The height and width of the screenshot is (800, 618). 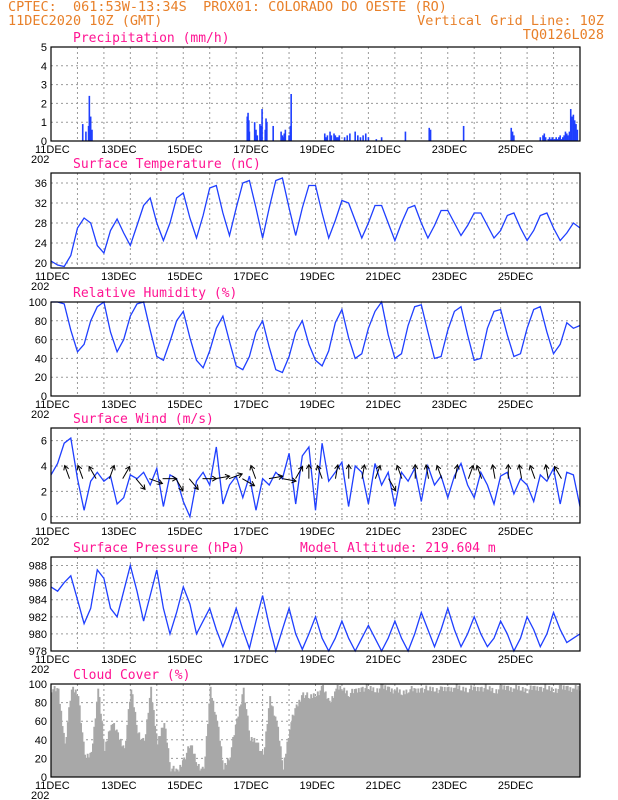 What do you see at coordinates (38, 303) in the screenshot?
I see `rh-ytick: 100` at bounding box center [38, 303].